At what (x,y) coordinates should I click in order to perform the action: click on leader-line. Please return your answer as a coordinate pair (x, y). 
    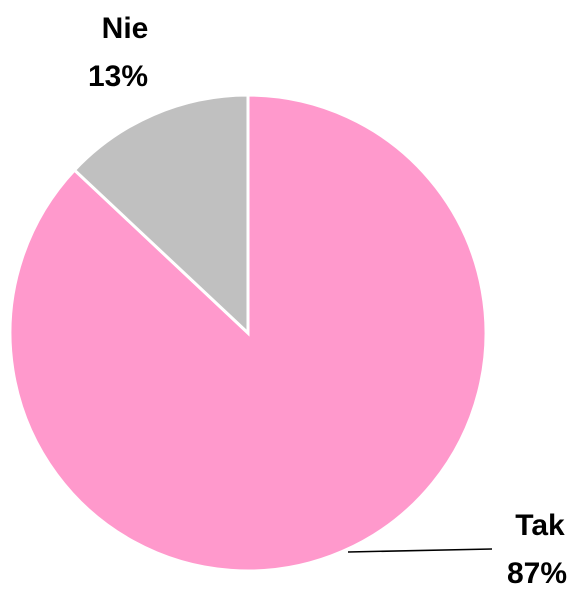
    Looking at the image, I should click on (420, 550).